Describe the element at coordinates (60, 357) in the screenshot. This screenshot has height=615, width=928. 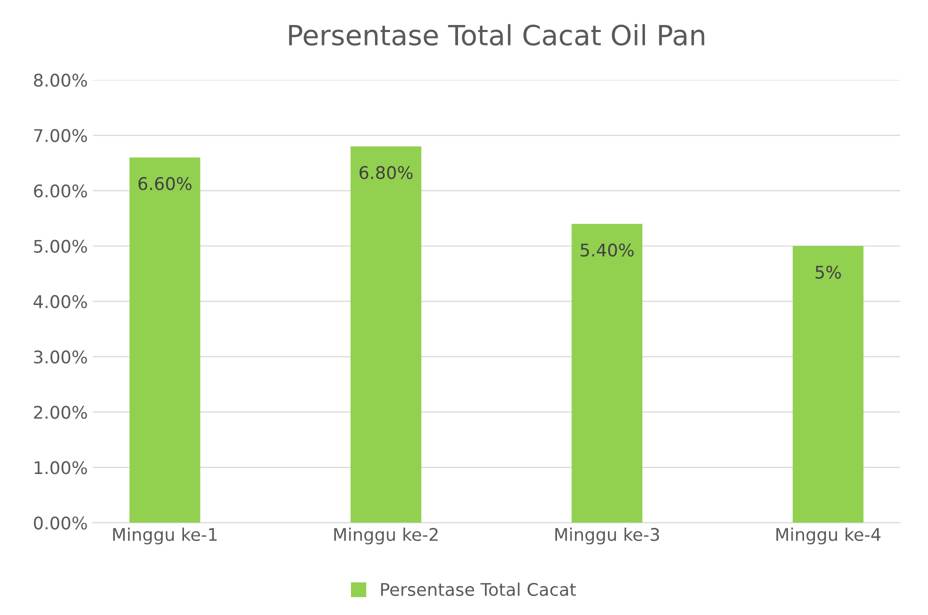
I see `y-tick-label: 3.00%` at that location.